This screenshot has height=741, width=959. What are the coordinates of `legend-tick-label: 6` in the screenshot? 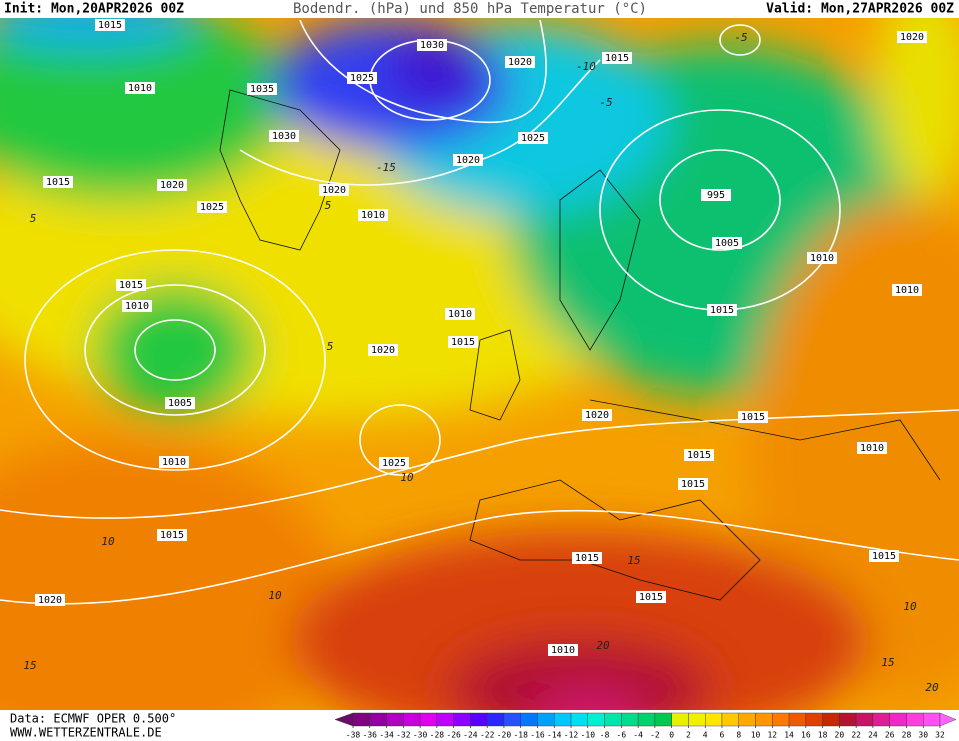 It's located at (722, 735).